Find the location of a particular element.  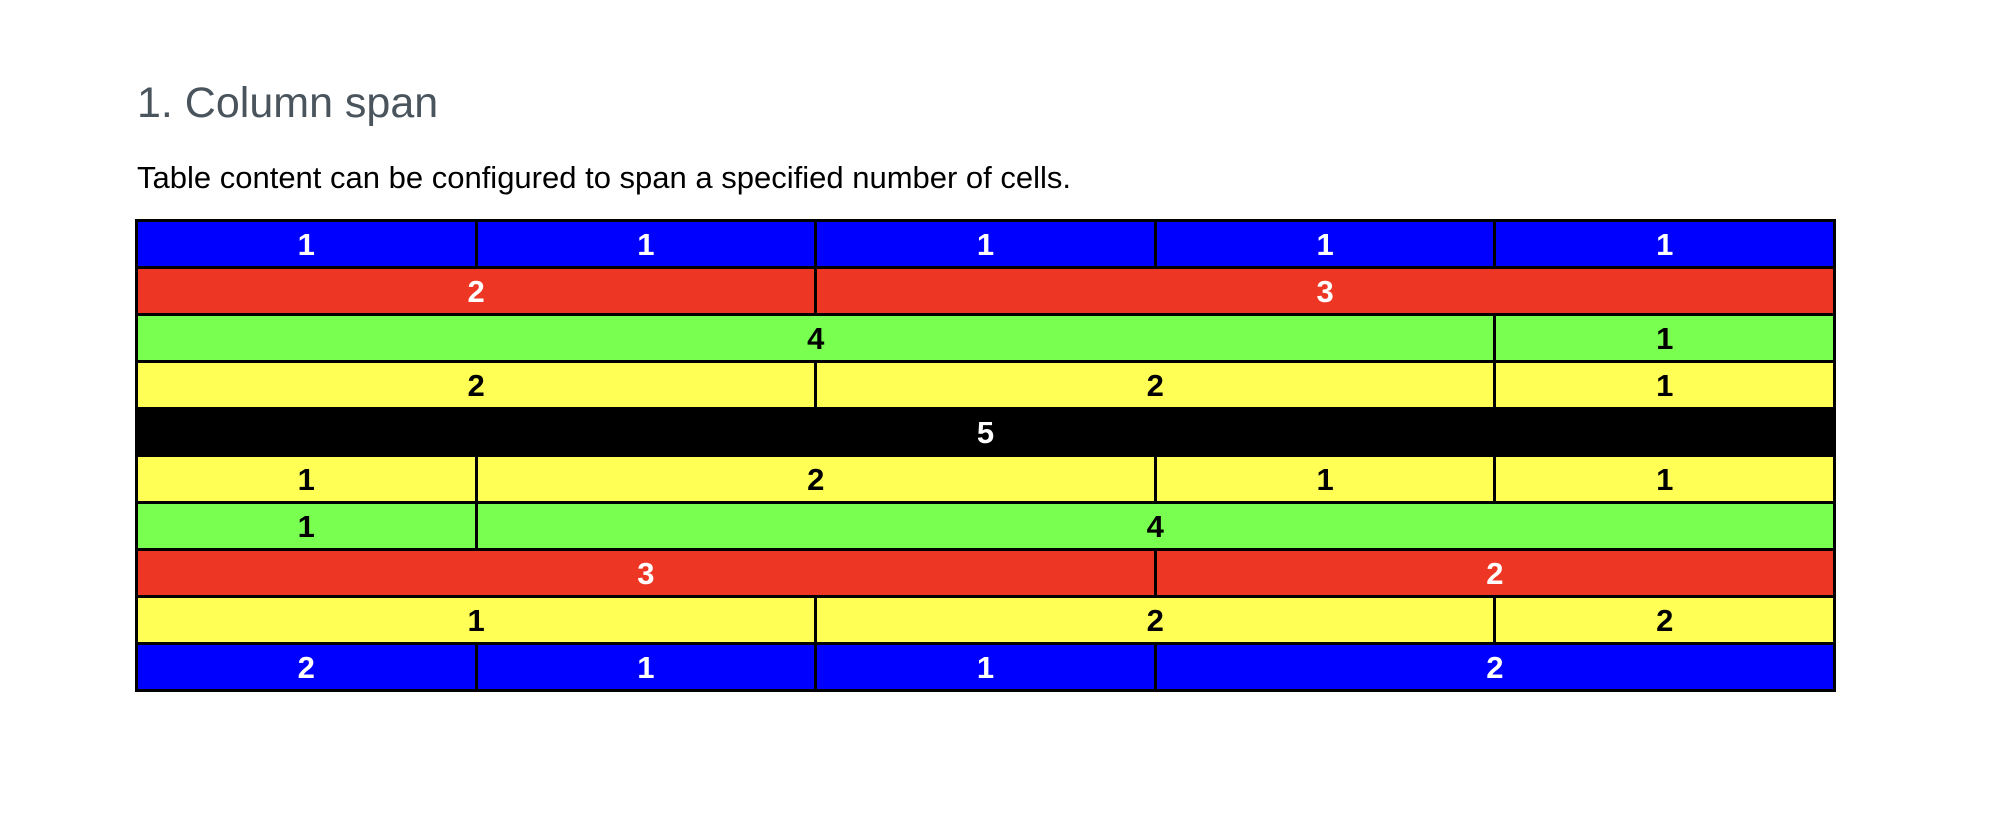

table-row: 1 2 2 is located at coordinates (985, 620).